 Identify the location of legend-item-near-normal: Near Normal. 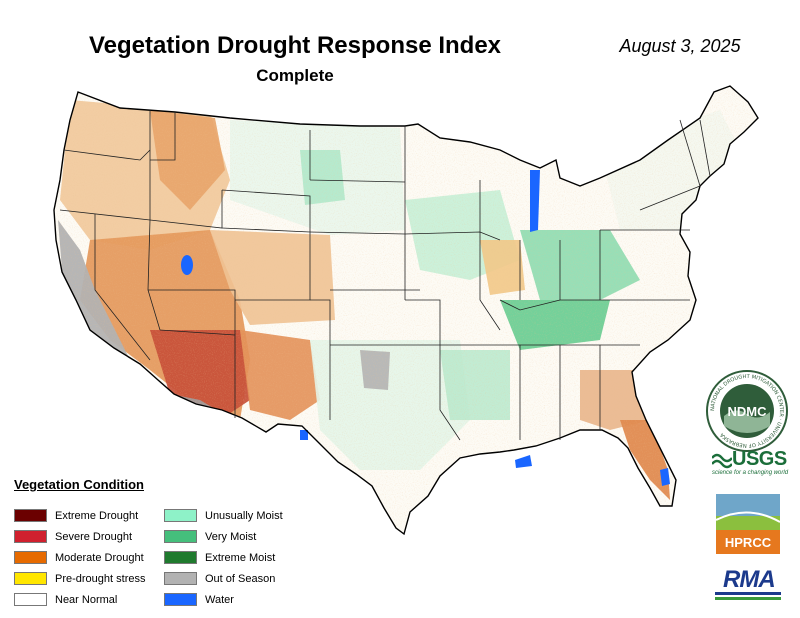
(79, 599).